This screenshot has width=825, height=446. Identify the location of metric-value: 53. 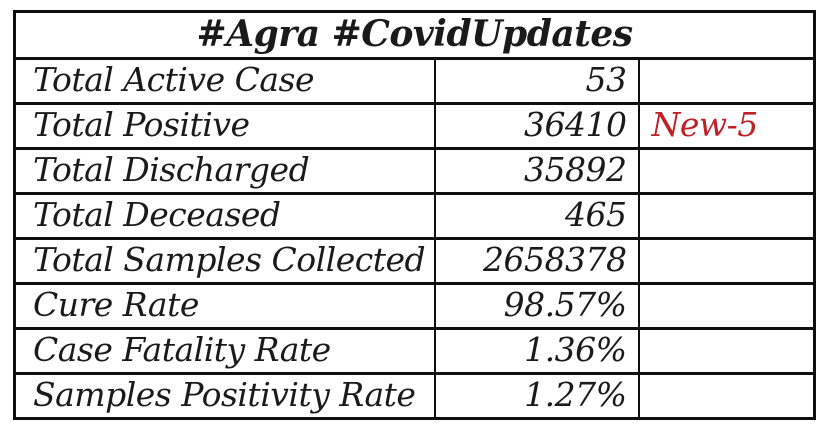
(536, 81).